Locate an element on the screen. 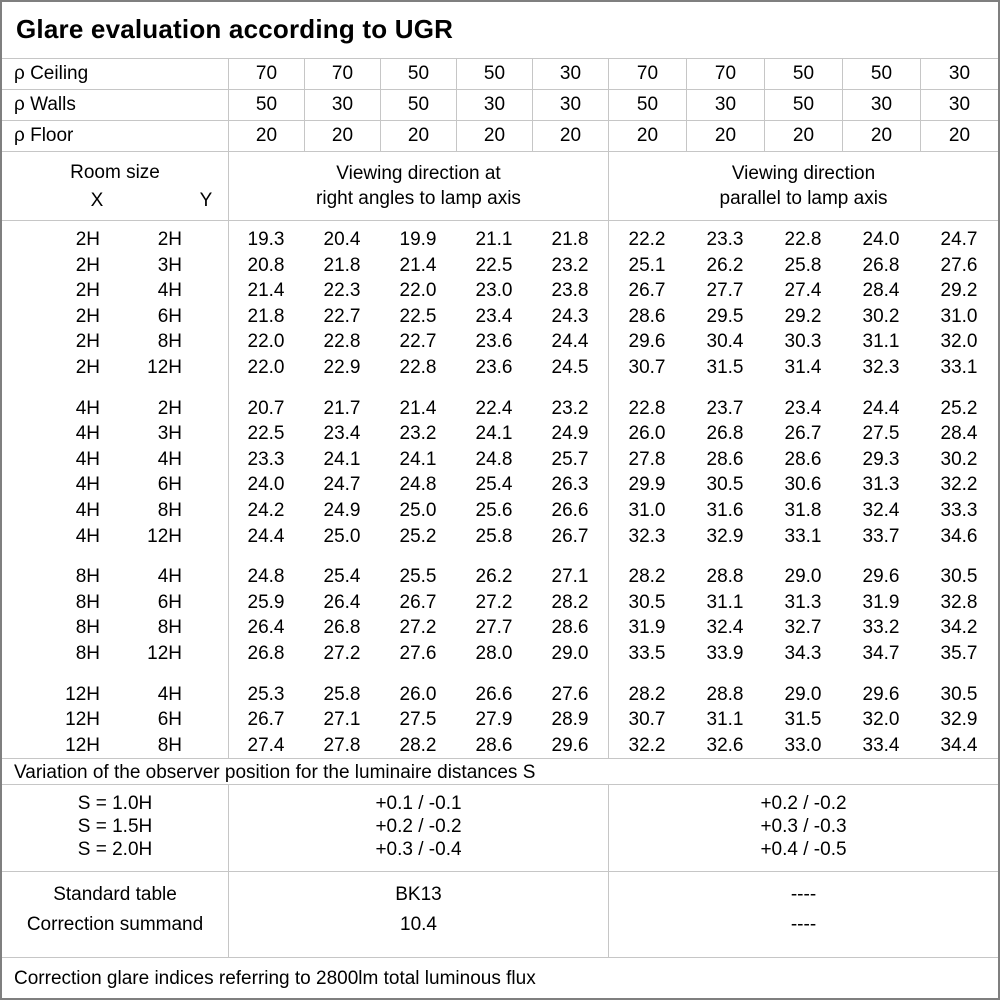 Image resolution: width=1000 pixels, height=1000 pixels. reflectance-row: ρ Walls 50 30 50 30 30 50 30 50 30 30 is located at coordinates (500, 105).